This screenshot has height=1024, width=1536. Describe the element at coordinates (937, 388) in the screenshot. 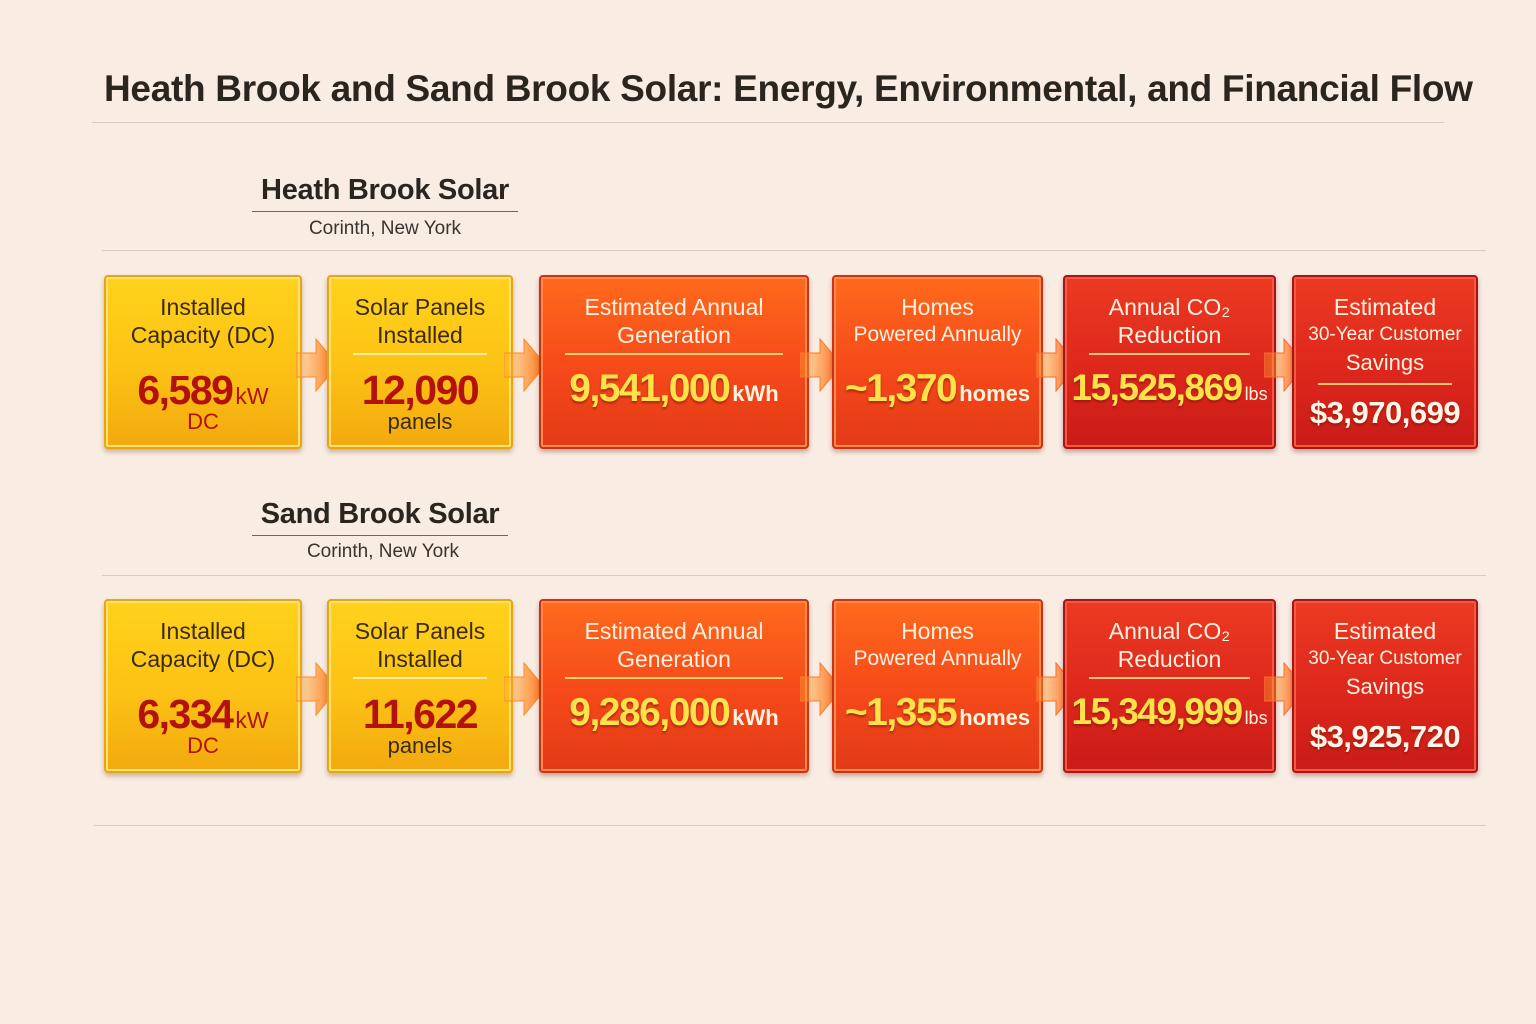

I see `card-value: ~1,370 homes` at that location.